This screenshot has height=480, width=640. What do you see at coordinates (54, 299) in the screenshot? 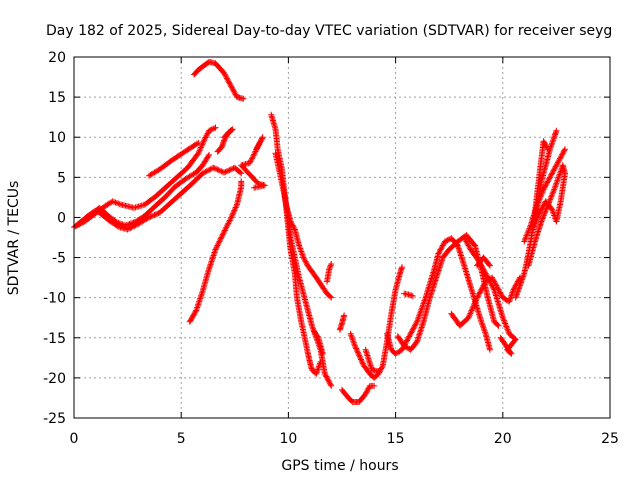
I see `y-tick-label: -10` at bounding box center [54, 299].